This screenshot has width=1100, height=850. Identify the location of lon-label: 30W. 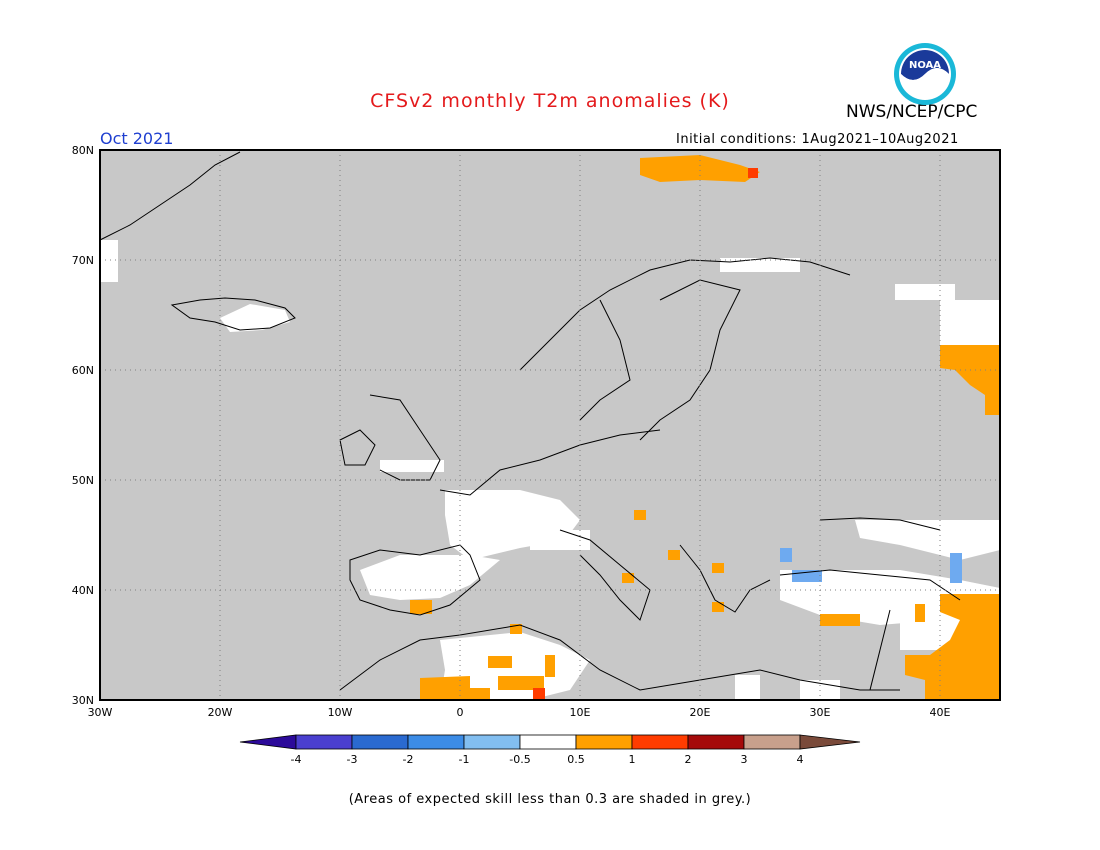
(100, 712).